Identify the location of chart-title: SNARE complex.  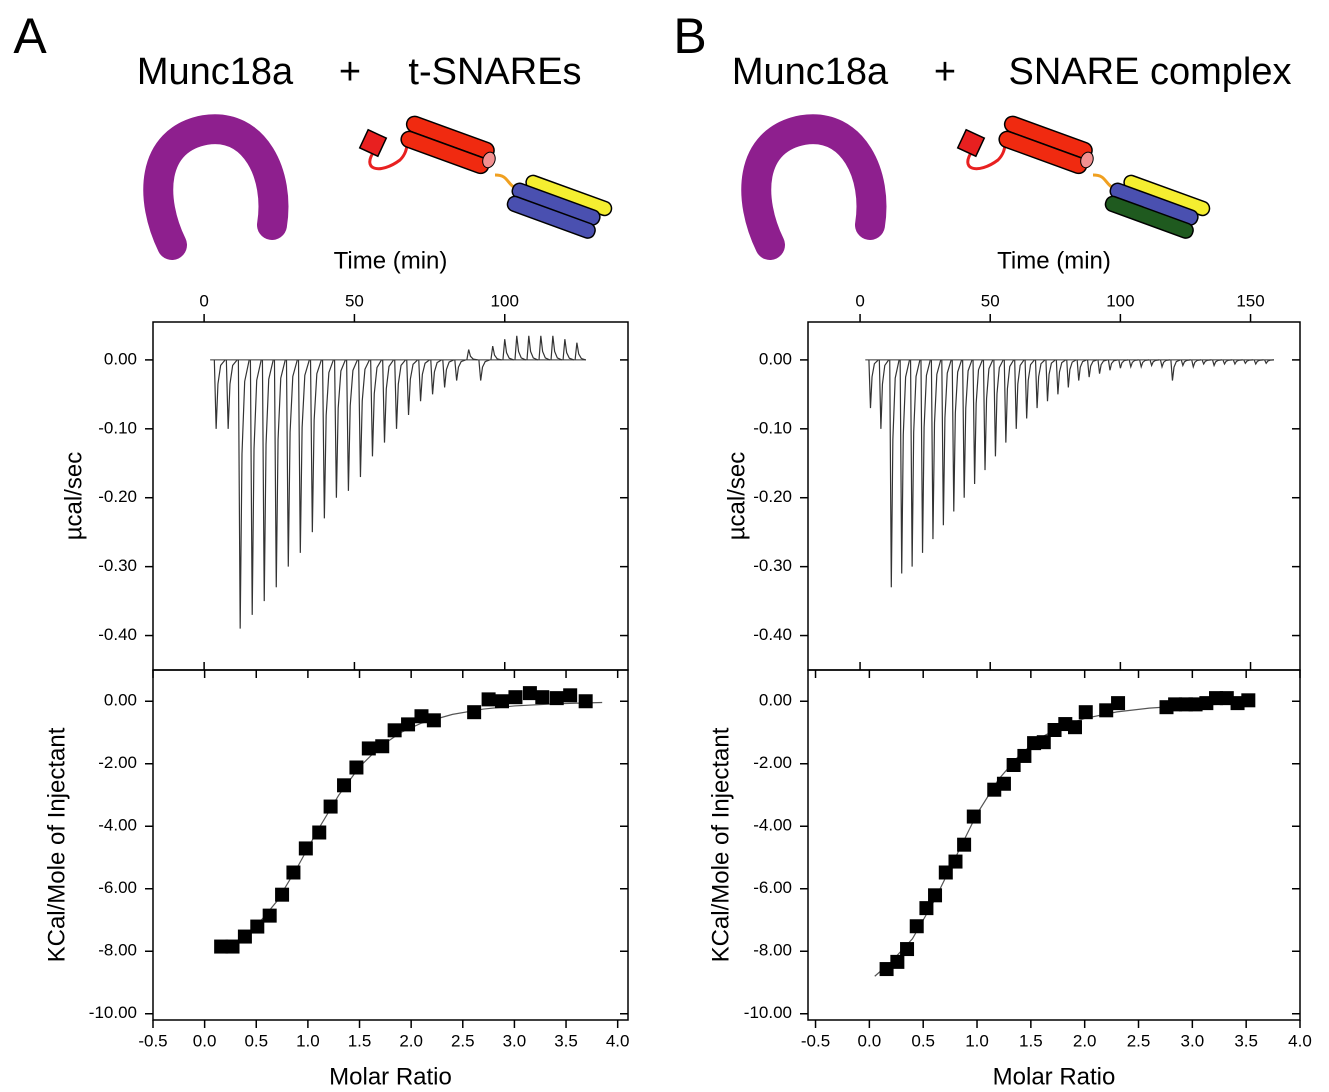
(1150, 72).